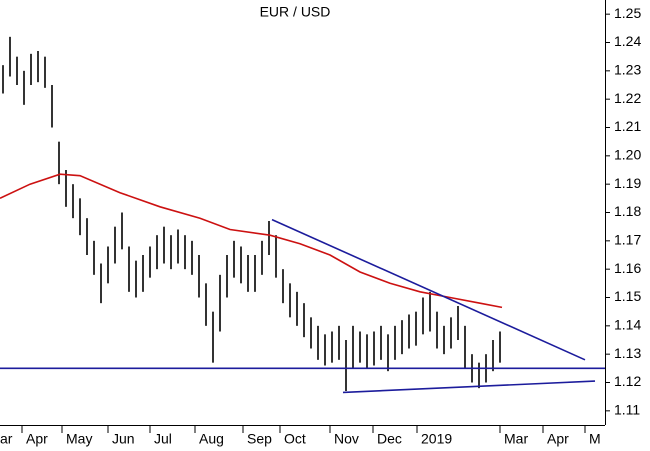 This screenshot has height=451, width=650. Describe the element at coordinates (627, 268) in the screenshot. I see `y-tick-label: 1.16` at that location.